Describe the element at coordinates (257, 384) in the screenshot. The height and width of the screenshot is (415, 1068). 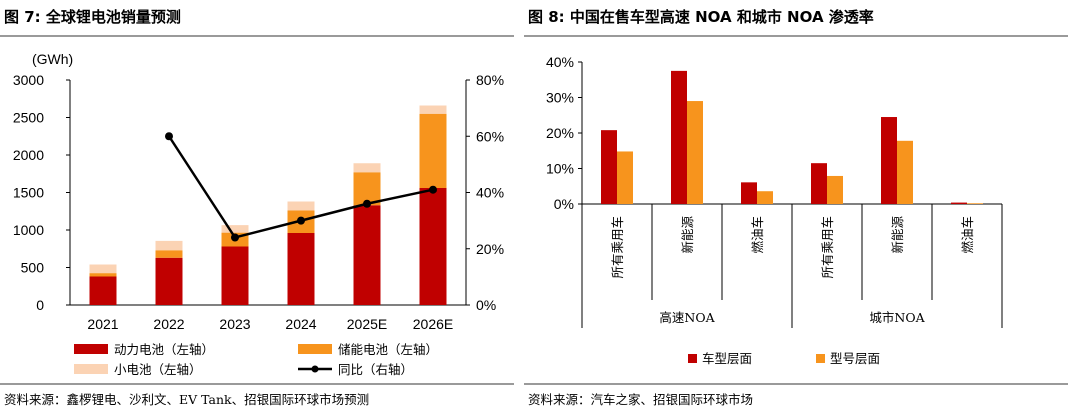
I see `left-source-rule` at that location.